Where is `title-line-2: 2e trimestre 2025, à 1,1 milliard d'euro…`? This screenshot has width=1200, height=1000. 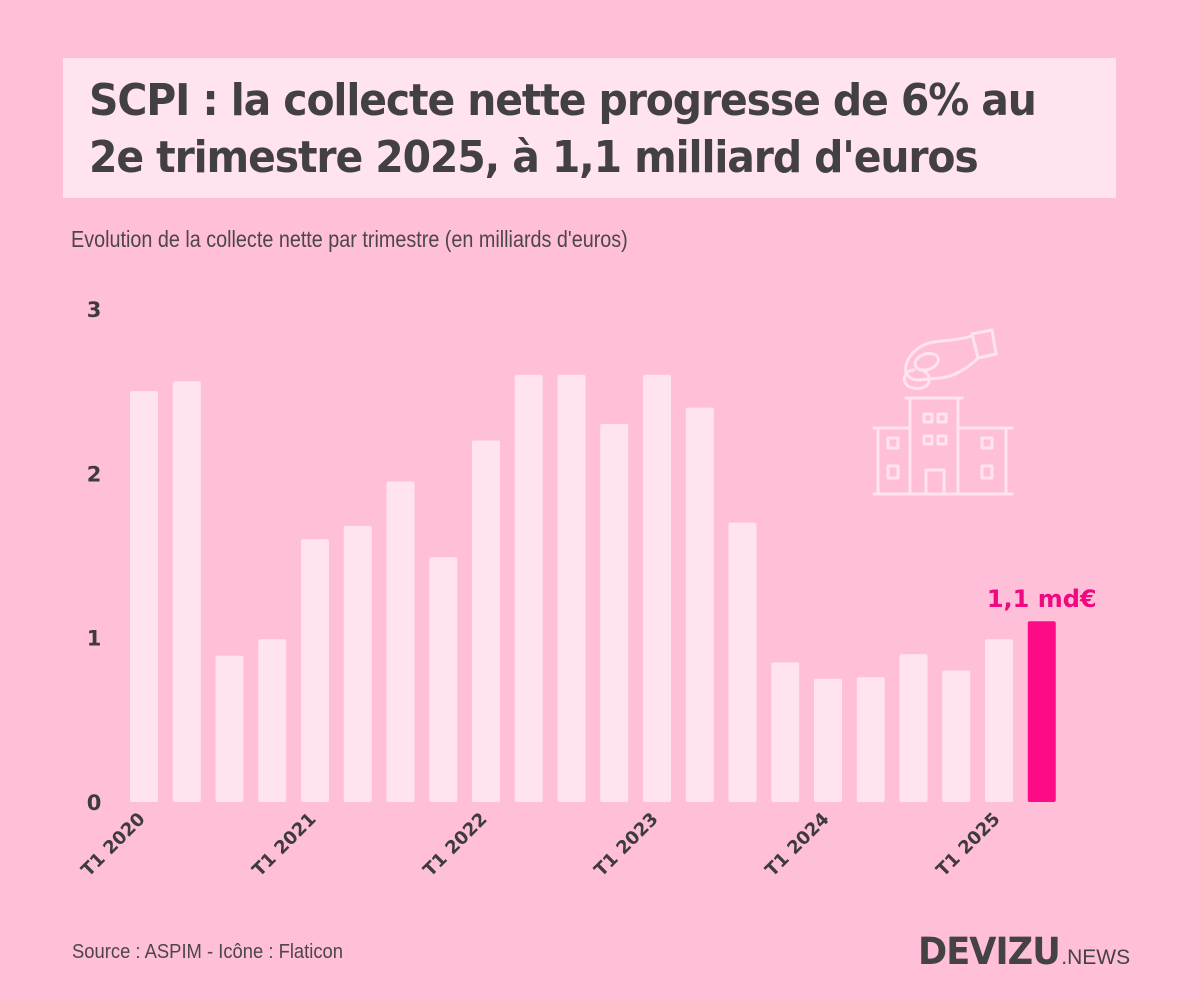 title-line-2: 2e trimestre 2025, à 1,1 milliard d'euro… is located at coordinates (534, 157).